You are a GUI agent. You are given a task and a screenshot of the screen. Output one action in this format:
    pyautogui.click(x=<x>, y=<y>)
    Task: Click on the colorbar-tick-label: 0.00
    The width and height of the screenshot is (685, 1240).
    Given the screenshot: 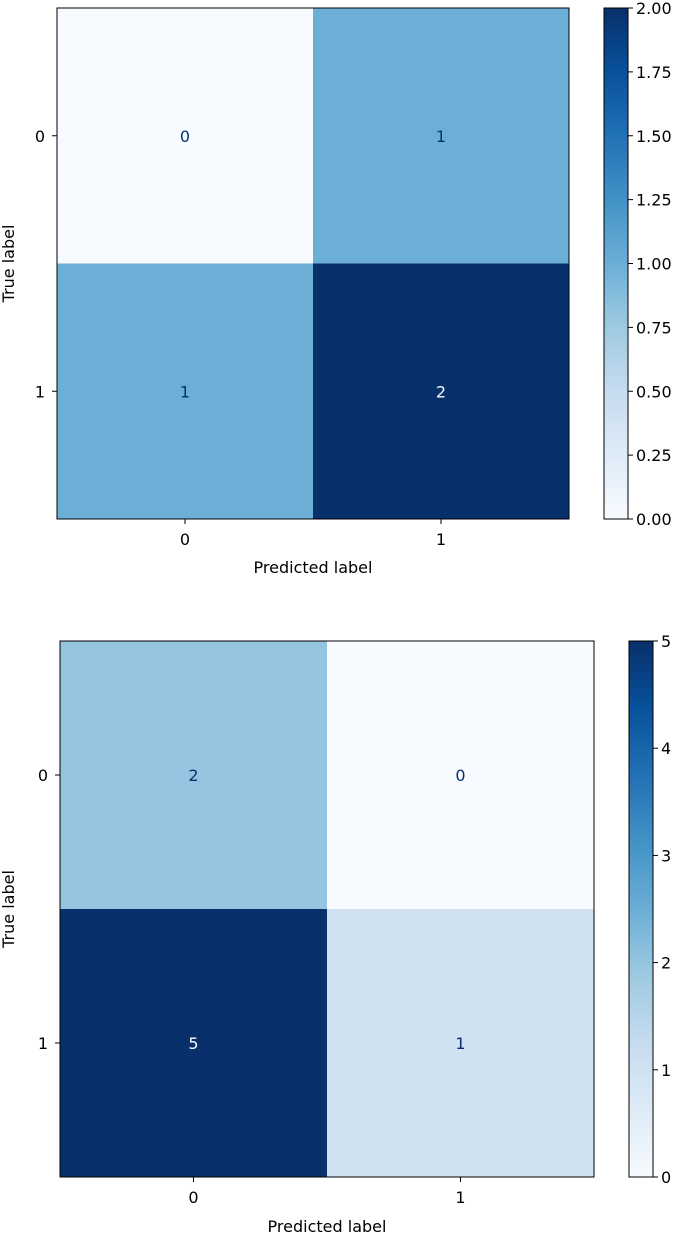 What is the action you would take?
    pyautogui.click(x=654, y=519)
    